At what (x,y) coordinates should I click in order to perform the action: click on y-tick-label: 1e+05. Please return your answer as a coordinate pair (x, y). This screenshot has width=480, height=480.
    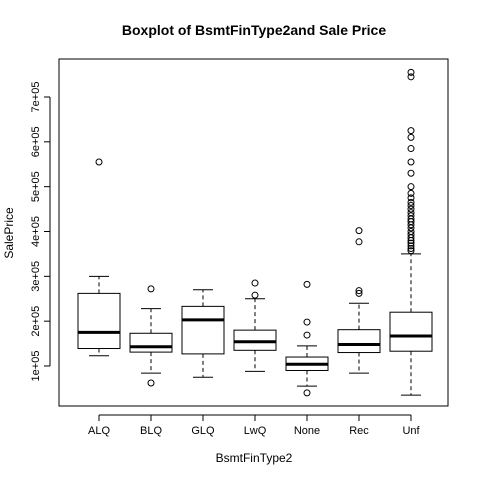
    Looking at the image, I should click on (36, 366).